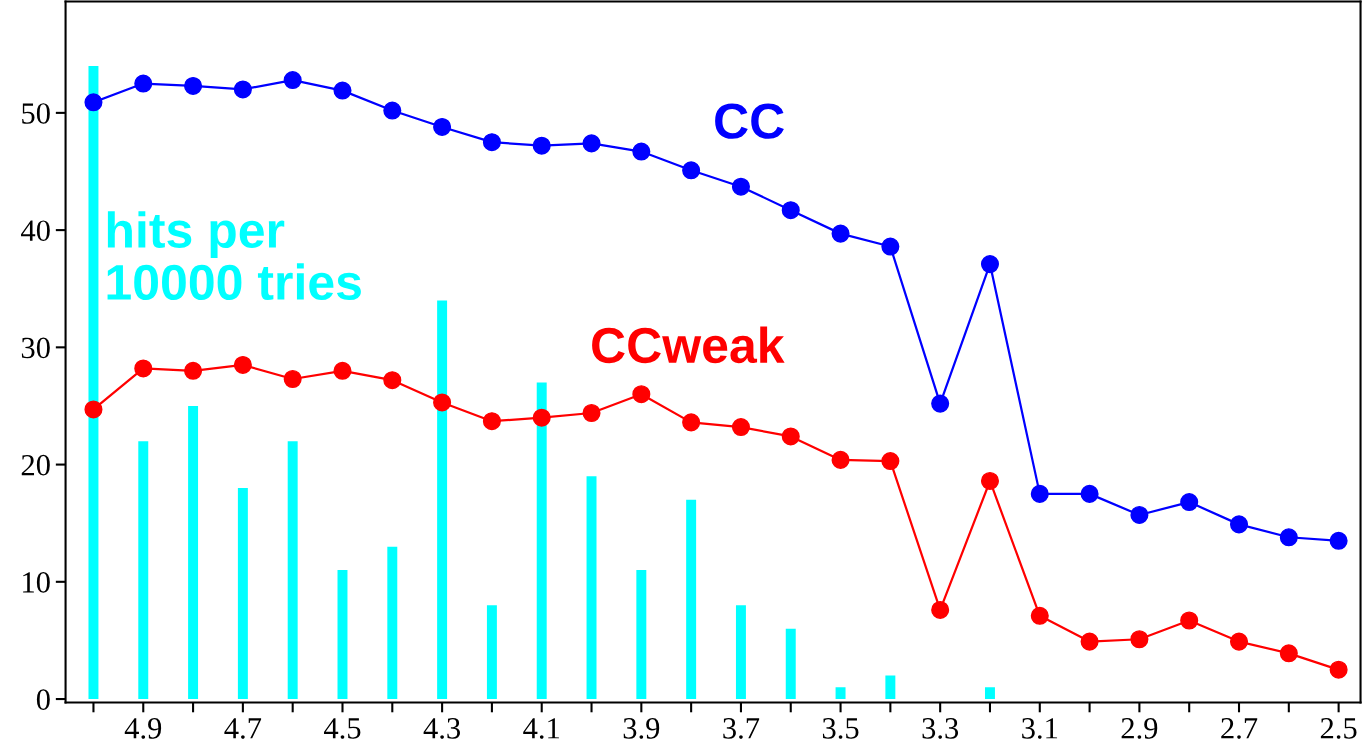 This screenshot has width=1366, height=749. Describe the element at coordinates (1040, 728) in the screenshot. I see `x-tick-label: 3.1` at that location.